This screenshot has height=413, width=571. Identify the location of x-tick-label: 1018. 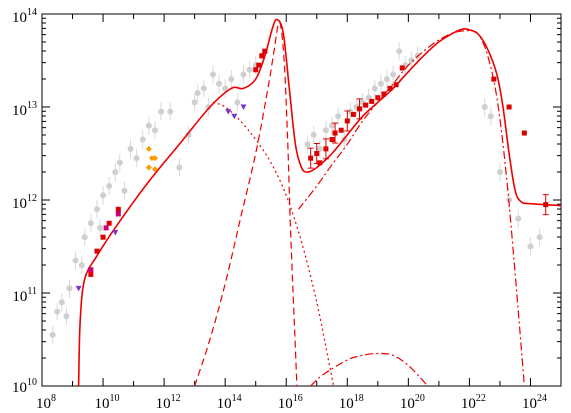
(351, 402).